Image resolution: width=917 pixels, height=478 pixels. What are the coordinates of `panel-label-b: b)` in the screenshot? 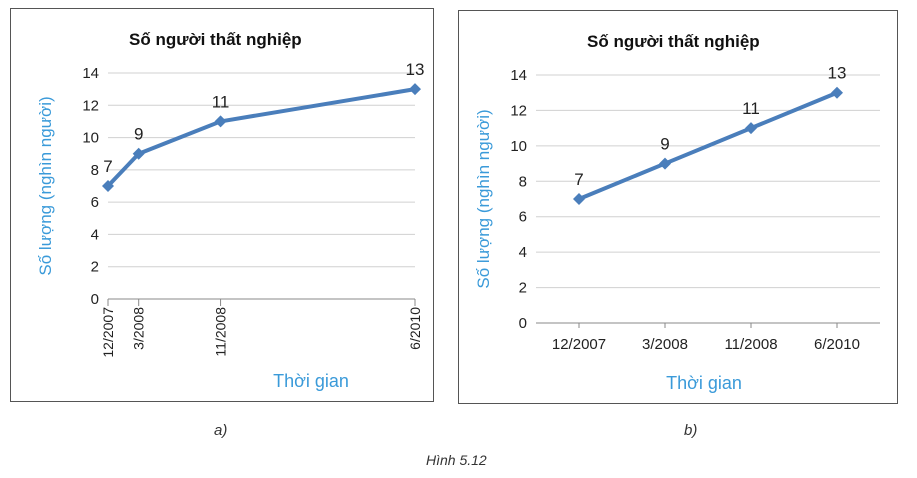 It's located at (691, 430).